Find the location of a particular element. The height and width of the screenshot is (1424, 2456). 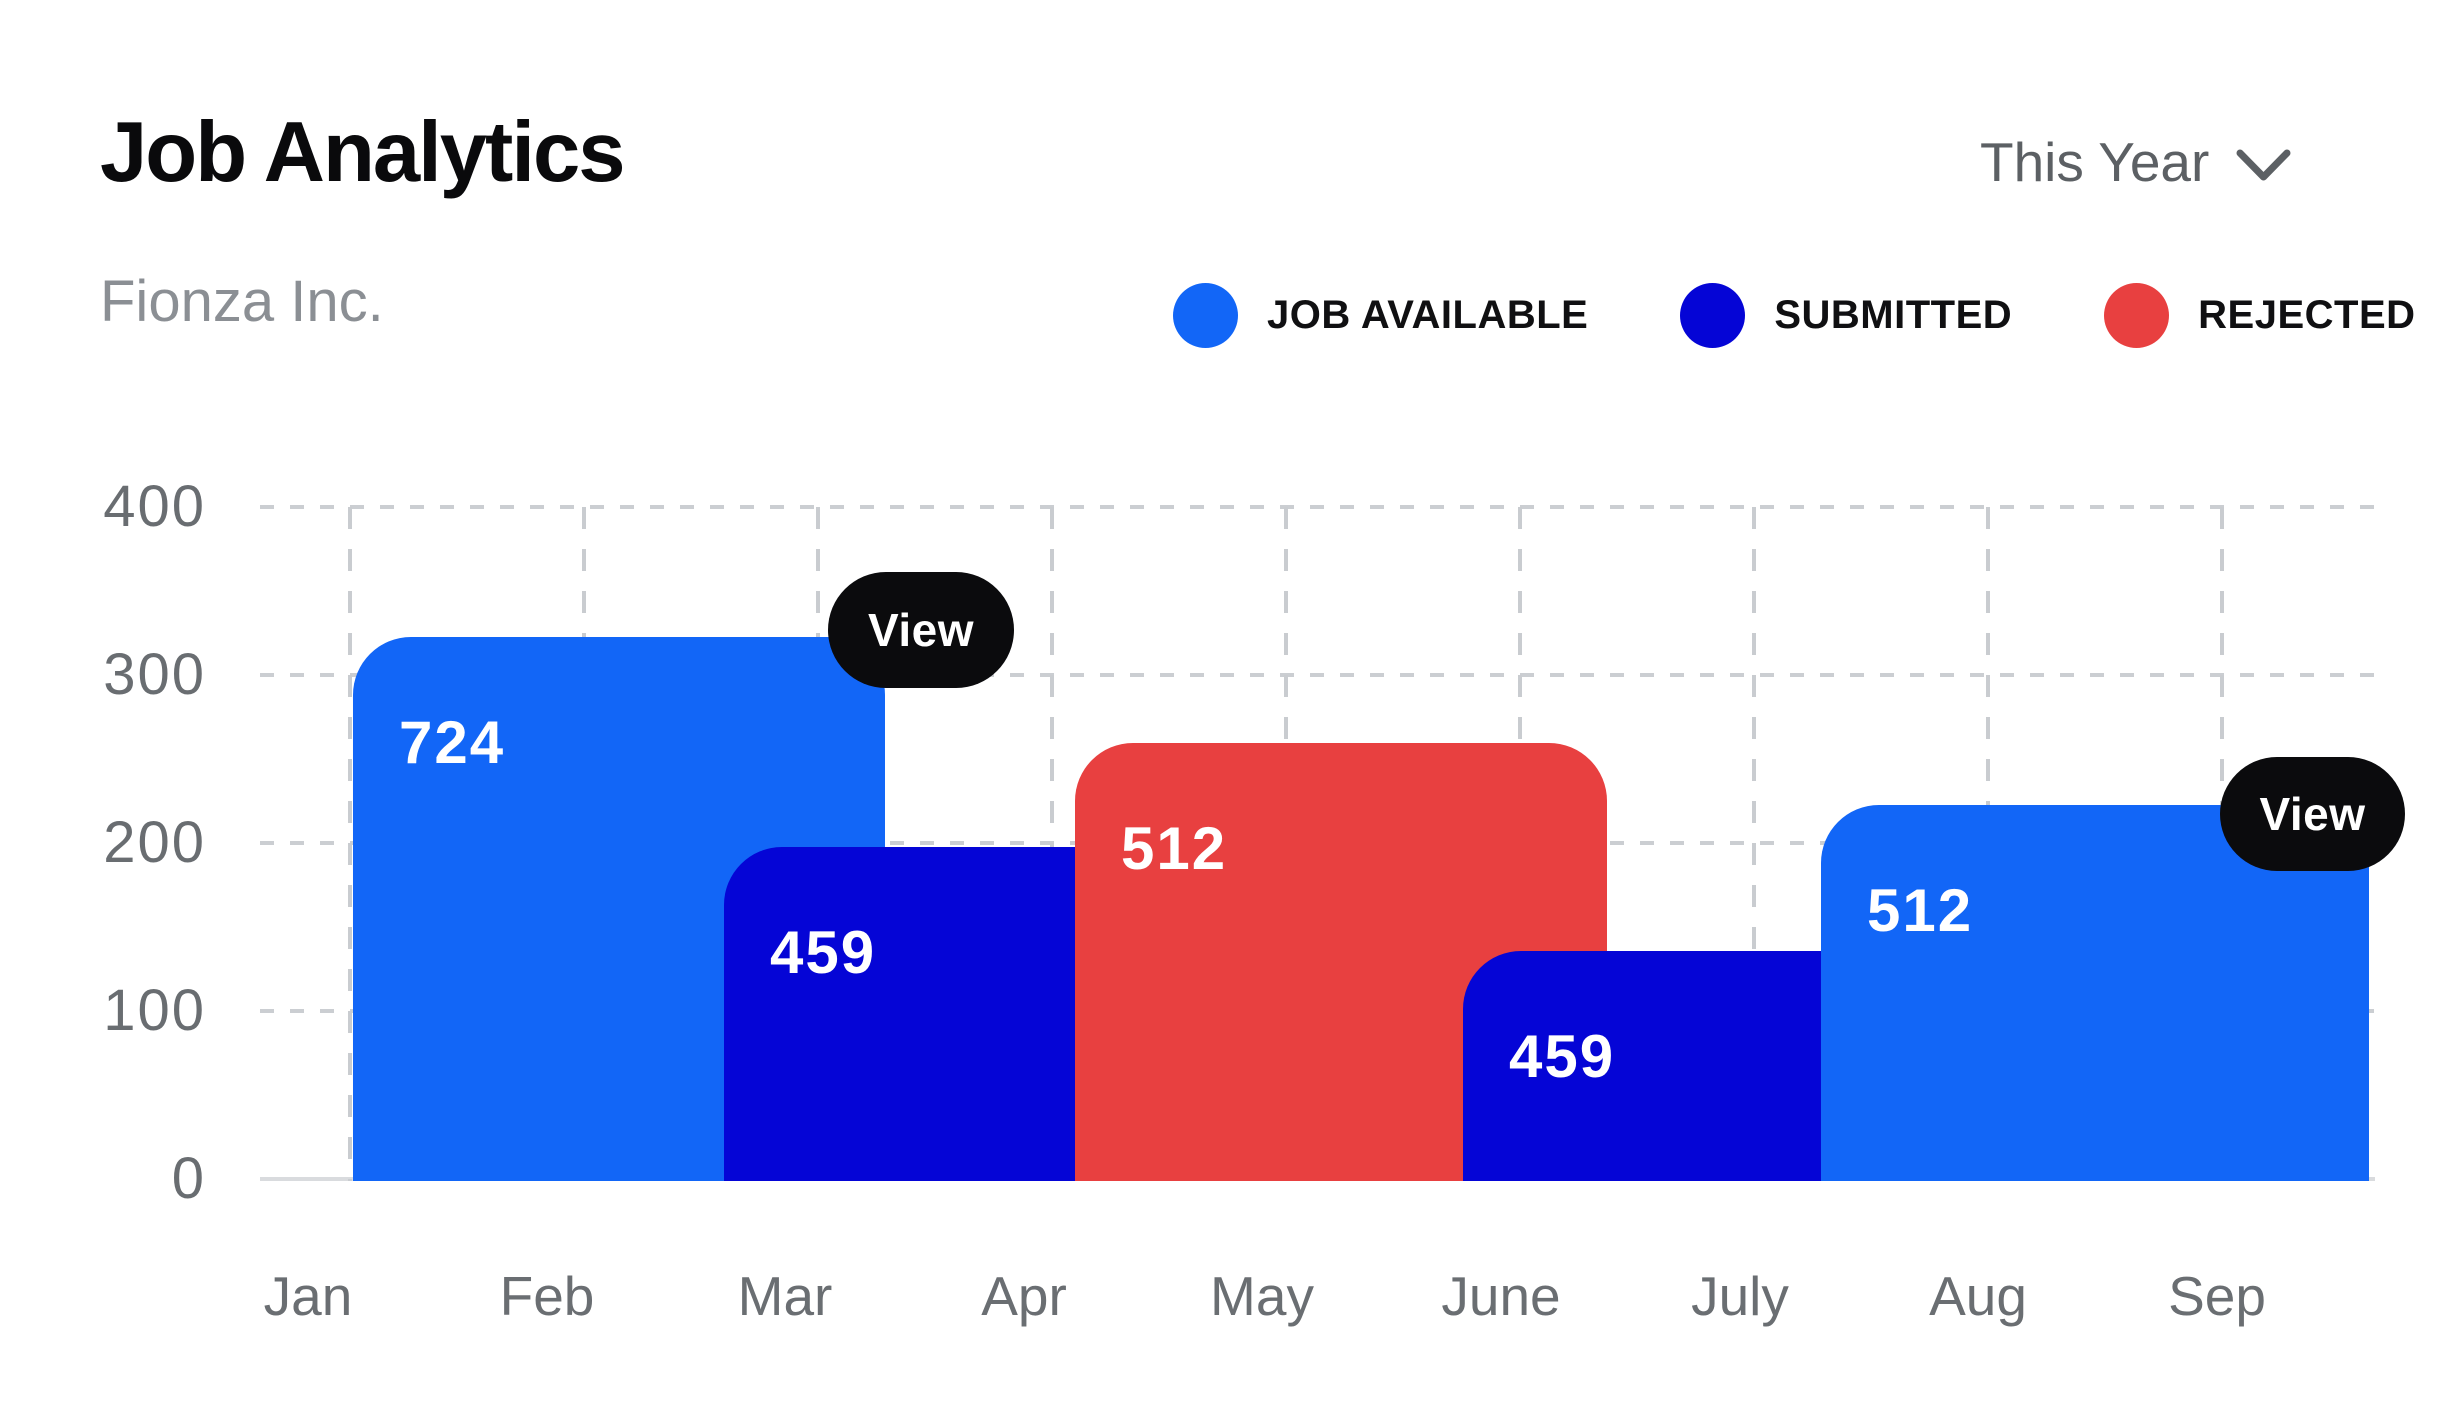

y-axis-tick-label: 100 is located at coordinates (154, 1010).